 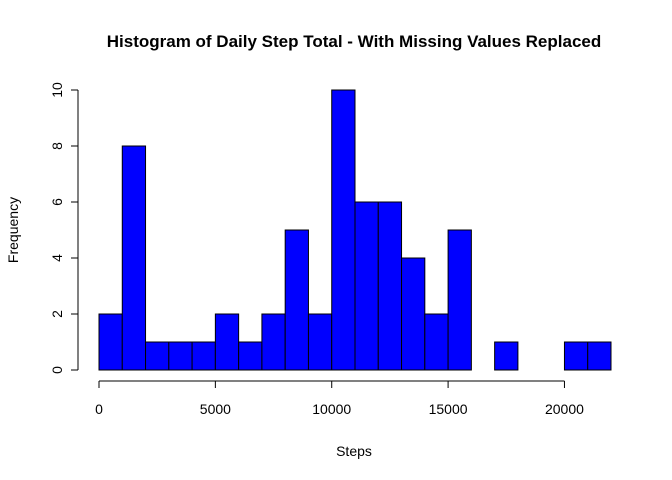 I want to click on x-tick-label: 5000, so click(x=215, y=409).